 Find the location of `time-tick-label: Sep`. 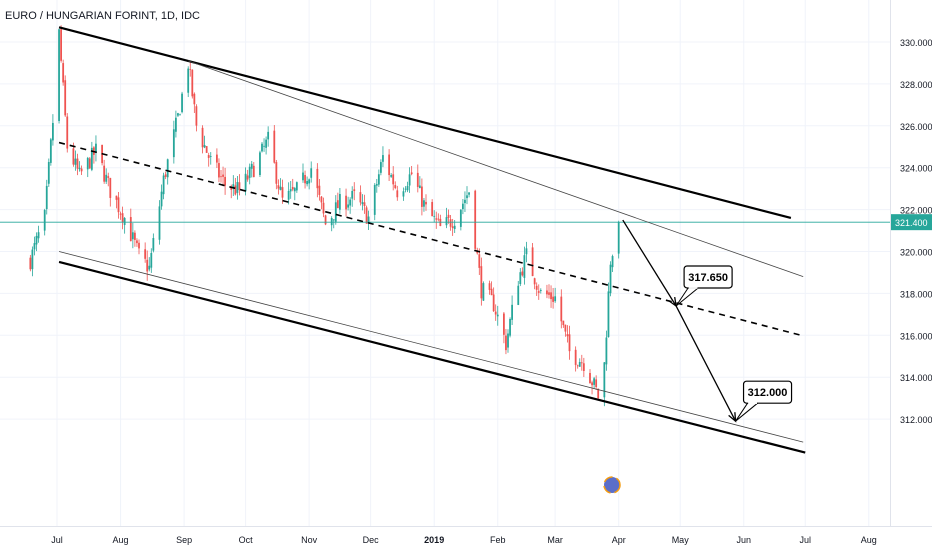

time-tick-label: Sep is located at coordinates (184, 540).